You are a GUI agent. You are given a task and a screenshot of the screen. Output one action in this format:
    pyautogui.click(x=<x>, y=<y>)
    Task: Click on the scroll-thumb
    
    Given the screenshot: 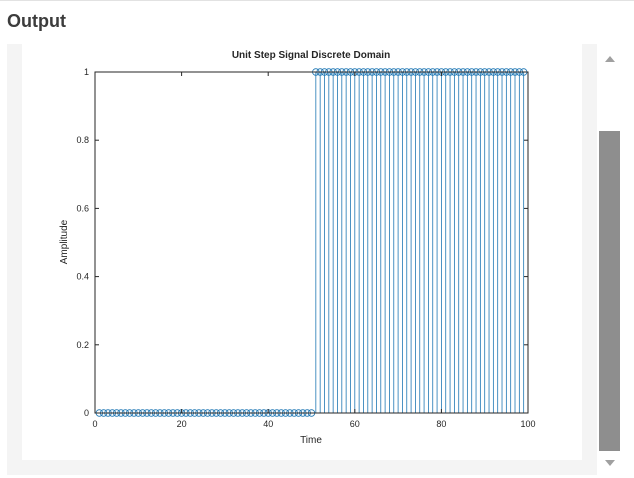 What is the action you would take?
    pyautogui.click(x=609, y=291)
    